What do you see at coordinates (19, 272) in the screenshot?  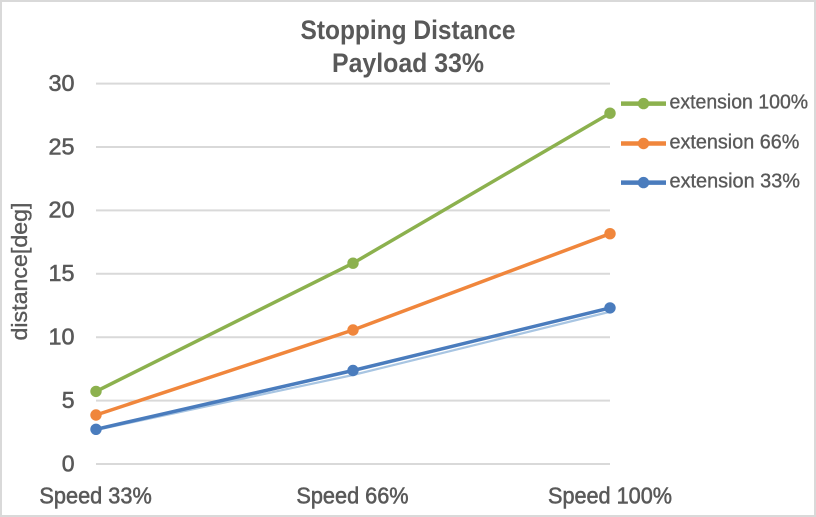 I see `svg-text: distance[deg]` at bounding box center [19, 272].